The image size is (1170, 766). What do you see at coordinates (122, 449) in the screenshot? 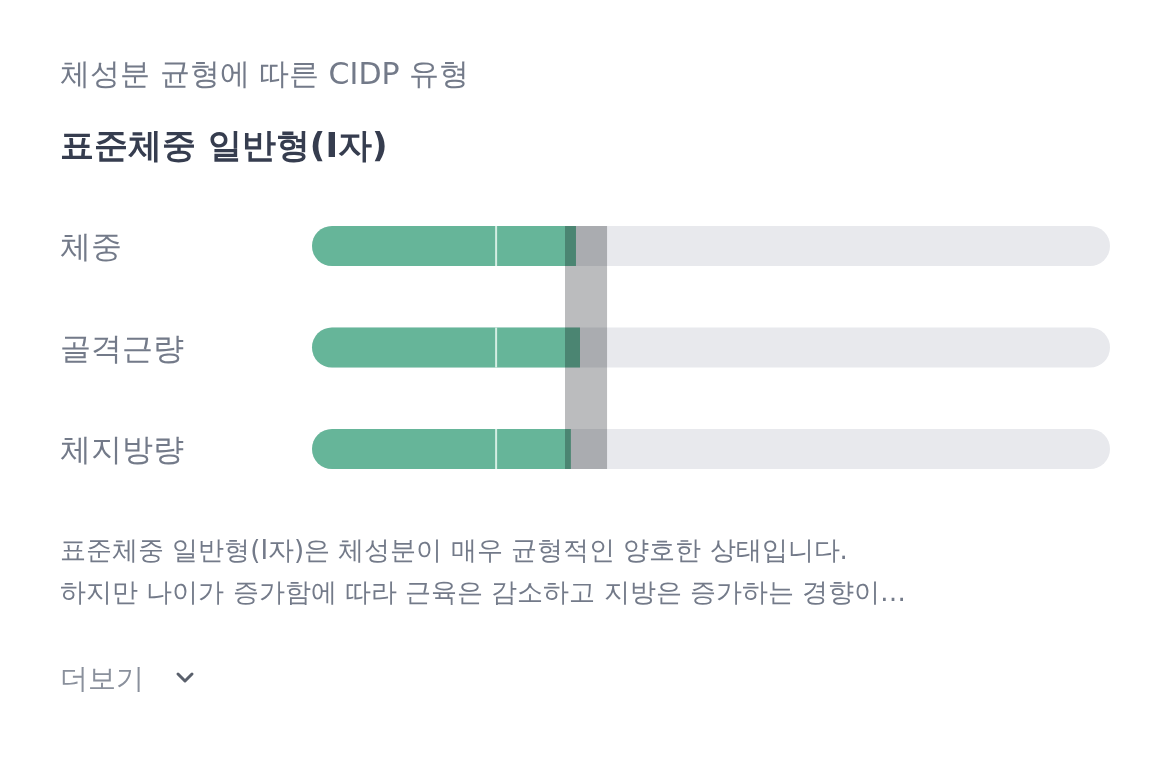
I see `y-tick-label: 체지방량` at bounding box center [122, 449].